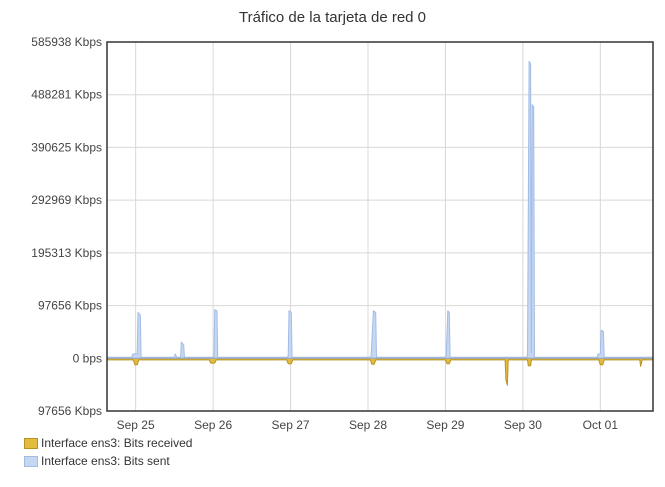 The image size is (665, 487). What do you see at coordinates (332, 17) in the screenshot?
I see `chart-title: Tráfico de la tarjeta de red 0` at bounding box center [332, 17].